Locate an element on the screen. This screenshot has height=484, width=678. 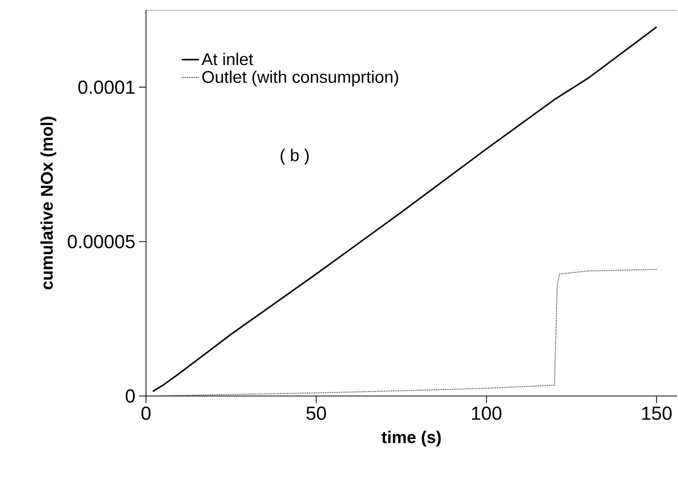
x-tick-label: 150 is located at coordinates (657, 413).